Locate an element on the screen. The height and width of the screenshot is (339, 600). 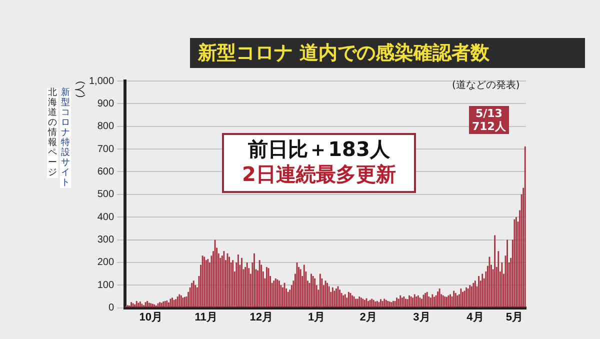
x-tick-label: 11月 is located at coordinates (206, 317).